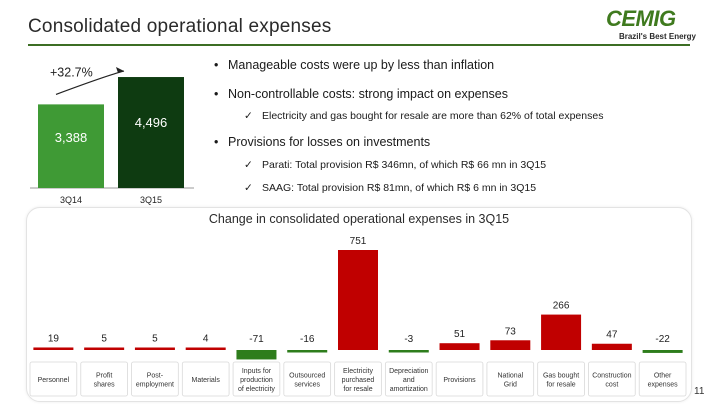 The width and height of the screenshot is (718, 404). Describe the element at coordinates (206, 339) in the screenshot. I see `data-label: 4` at that location.